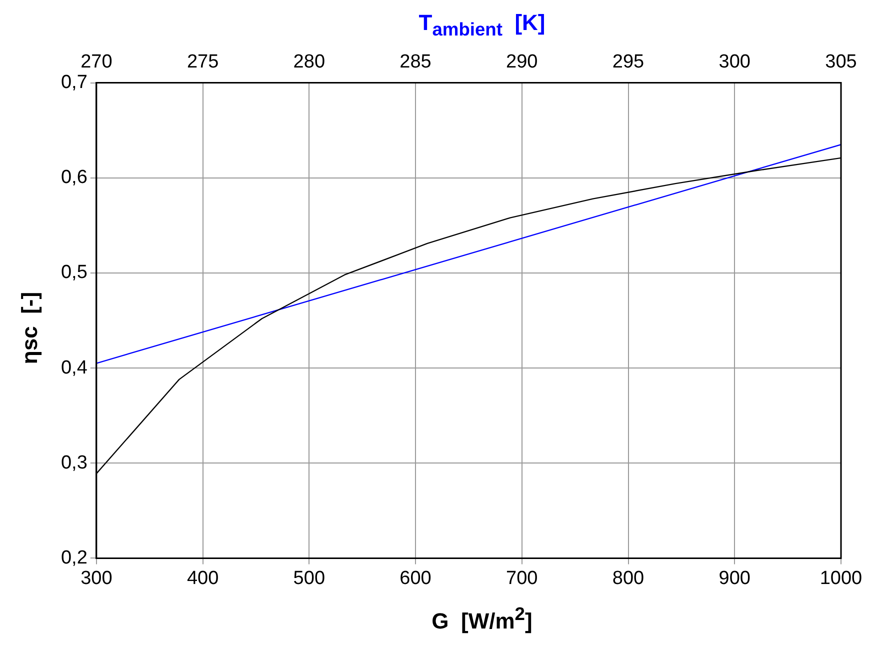 The image size is (874, 646). I want to click on x-tick-label: 1000, so click(841, 578).